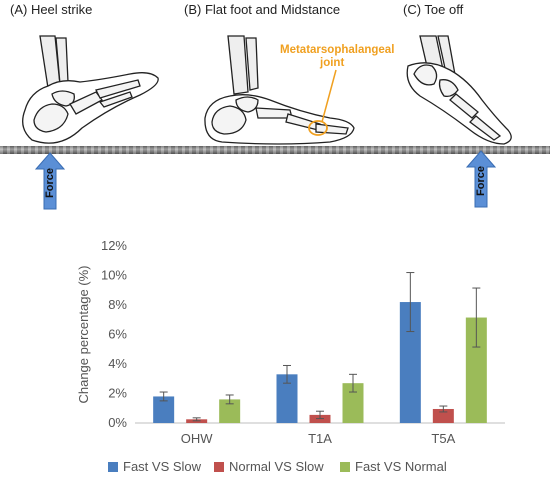 The image size is (550, 477). I want to click on x-category-label: T5A, so click(443, 438).